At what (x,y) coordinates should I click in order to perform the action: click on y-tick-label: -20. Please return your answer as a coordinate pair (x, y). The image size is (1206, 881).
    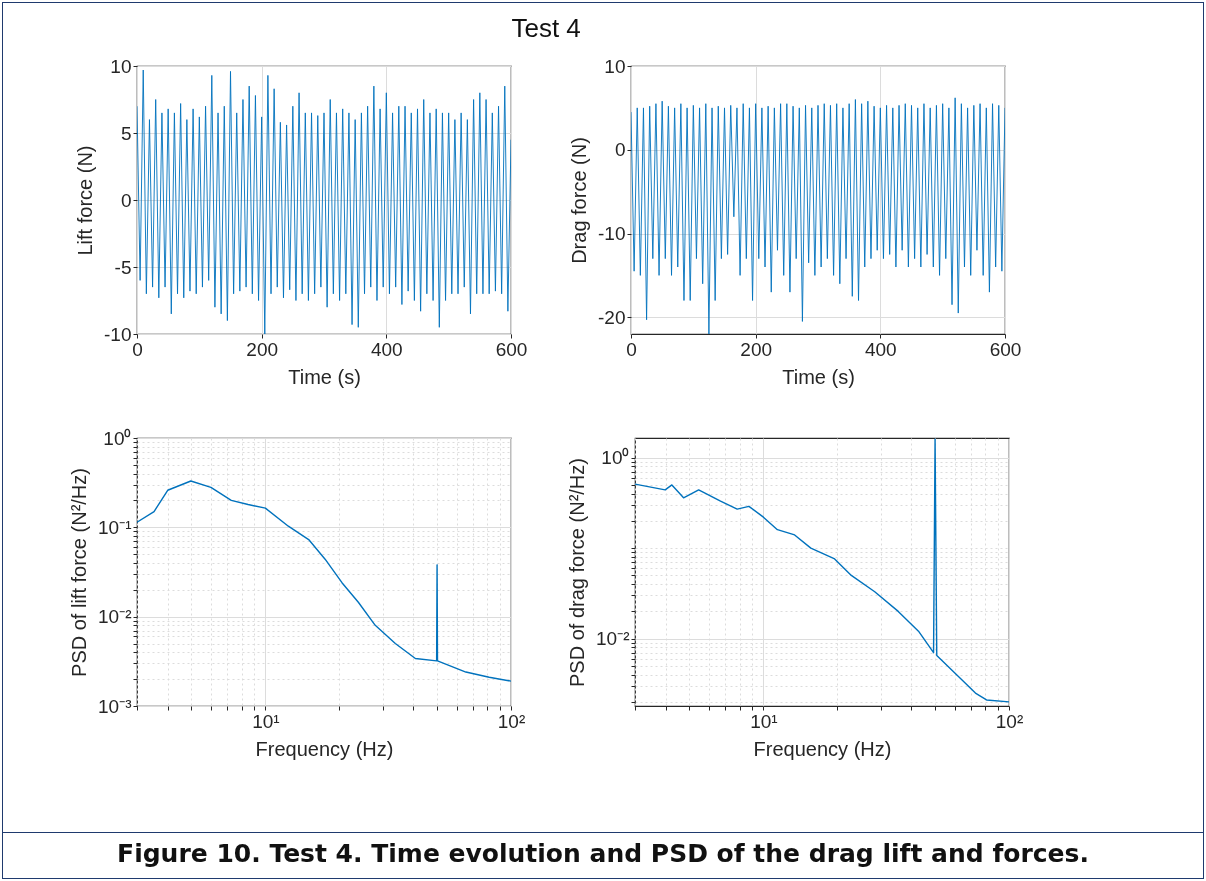
    Looking at the image, I should click on (612, 317).